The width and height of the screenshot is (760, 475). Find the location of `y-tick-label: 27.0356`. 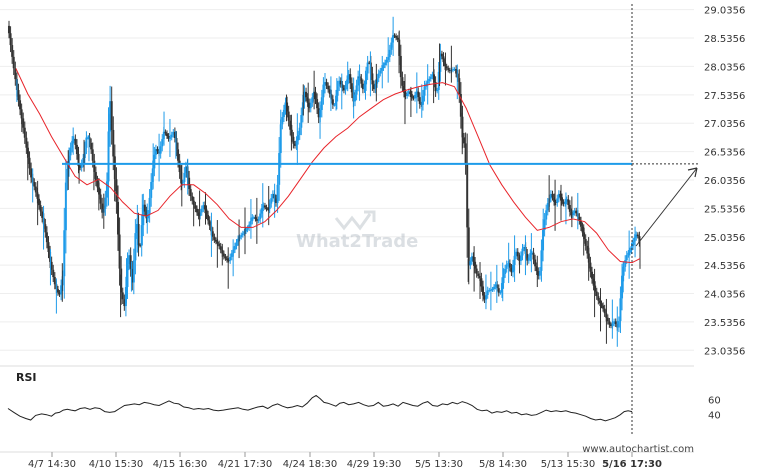

y-tick-label: 27.0356 is located at coordinates (724, 124).